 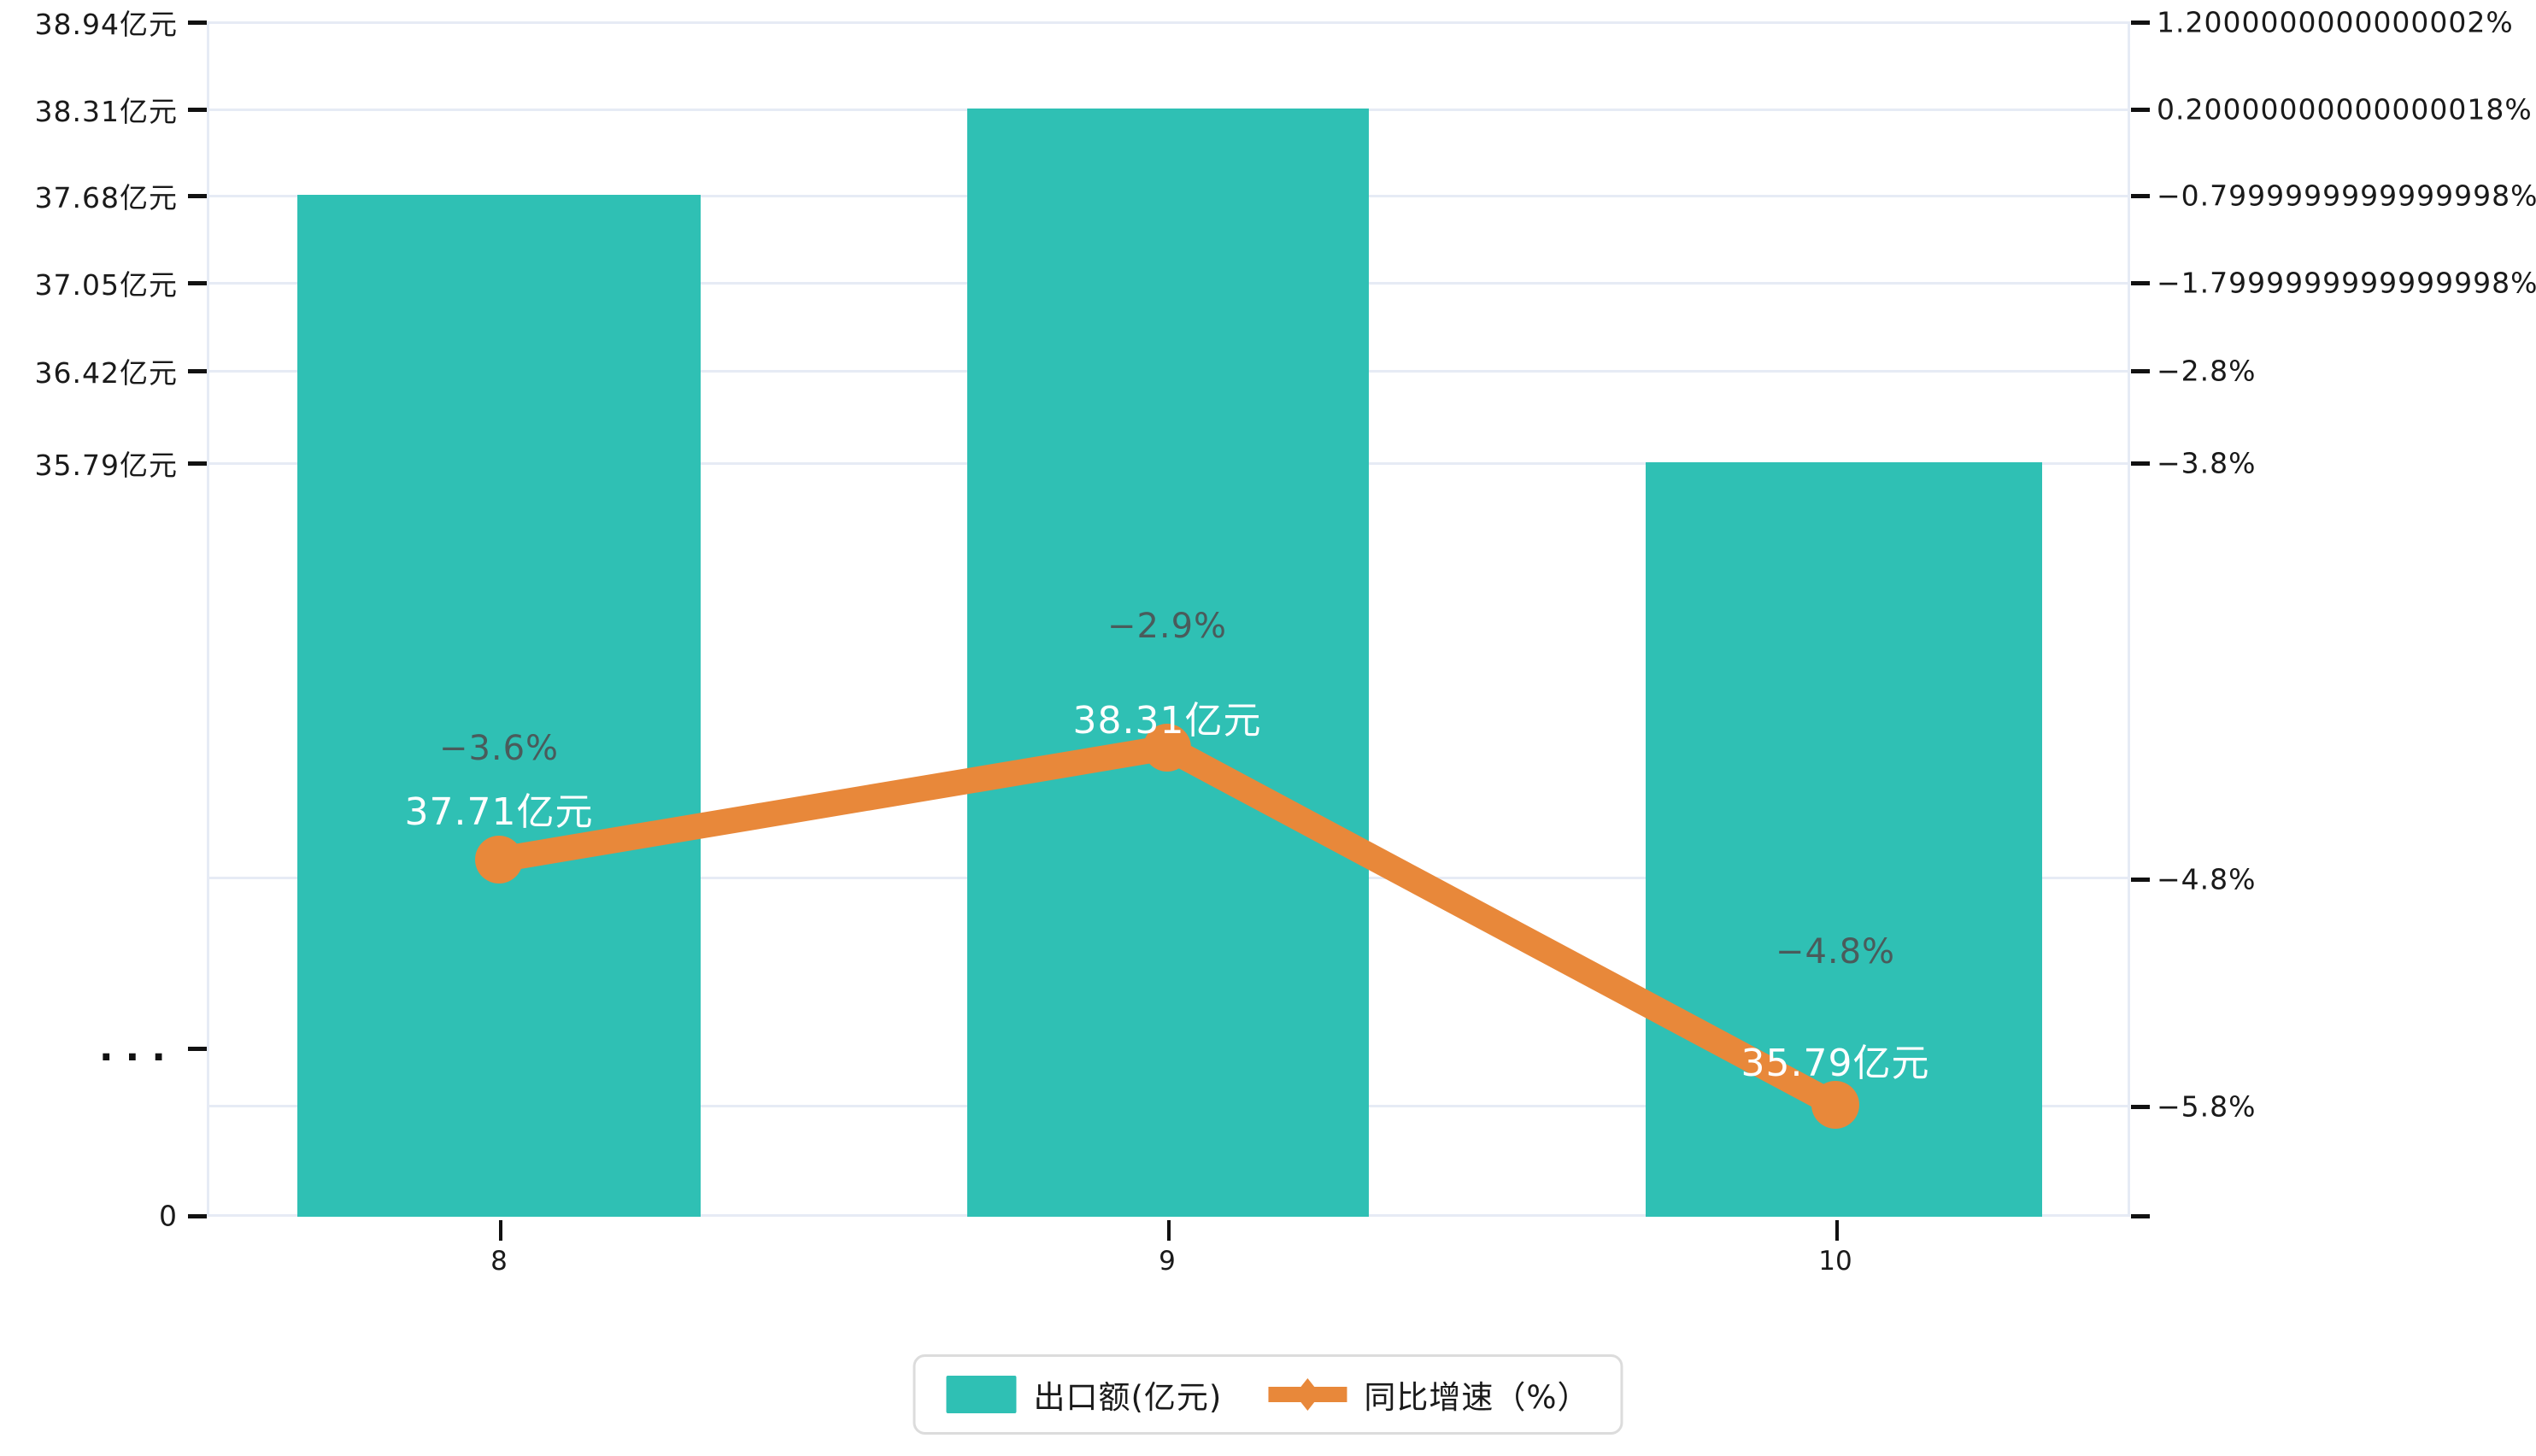 What do you see at coordinates (1128, 1398) in the screenshot?
I see `legend-label-export-value: 出口额(亿元)` at bounding box center [1128, 1398].